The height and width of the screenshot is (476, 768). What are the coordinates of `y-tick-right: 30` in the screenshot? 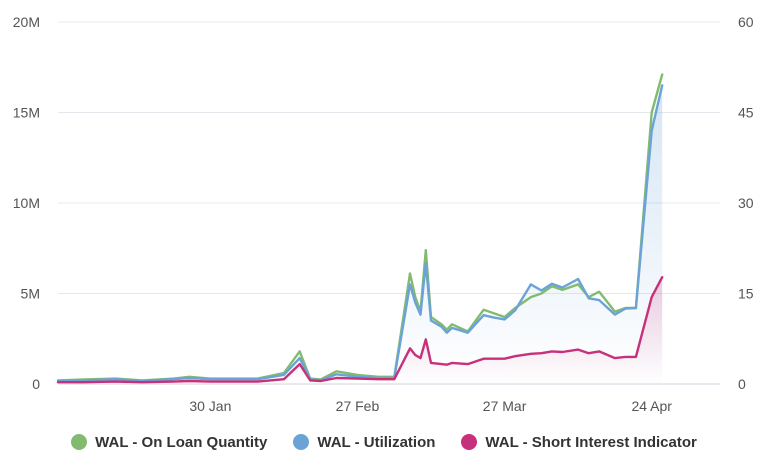 It's located at (746, 203).